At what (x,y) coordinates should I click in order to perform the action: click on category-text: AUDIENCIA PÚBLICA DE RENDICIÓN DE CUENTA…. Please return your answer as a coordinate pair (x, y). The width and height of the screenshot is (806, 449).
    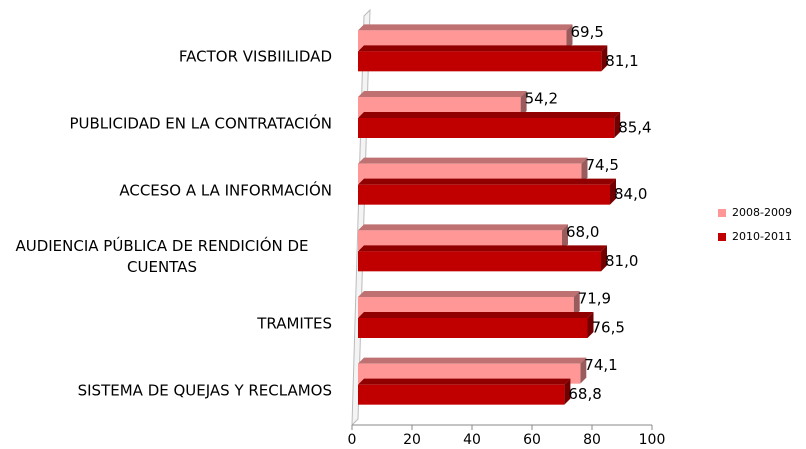
    Looking at the image, I should click on (162, 257).